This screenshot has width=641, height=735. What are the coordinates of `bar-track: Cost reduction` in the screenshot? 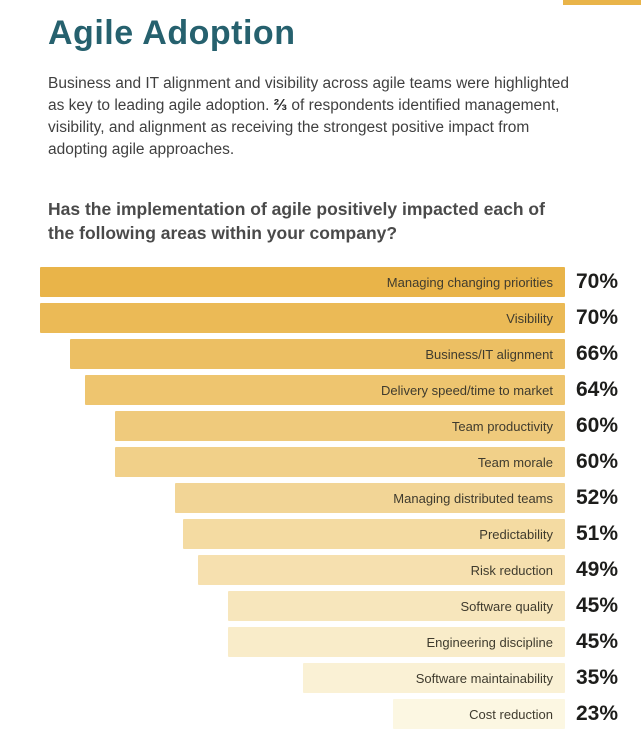 It's located at (302, 714).